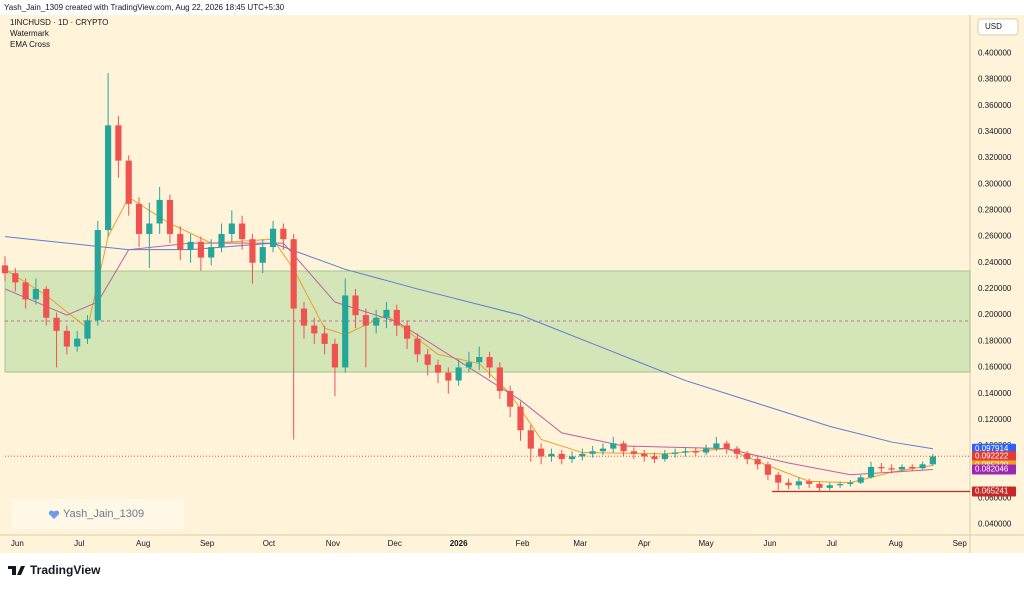  I want to click on y-tick-label: 0.040000, so click(995, 524).